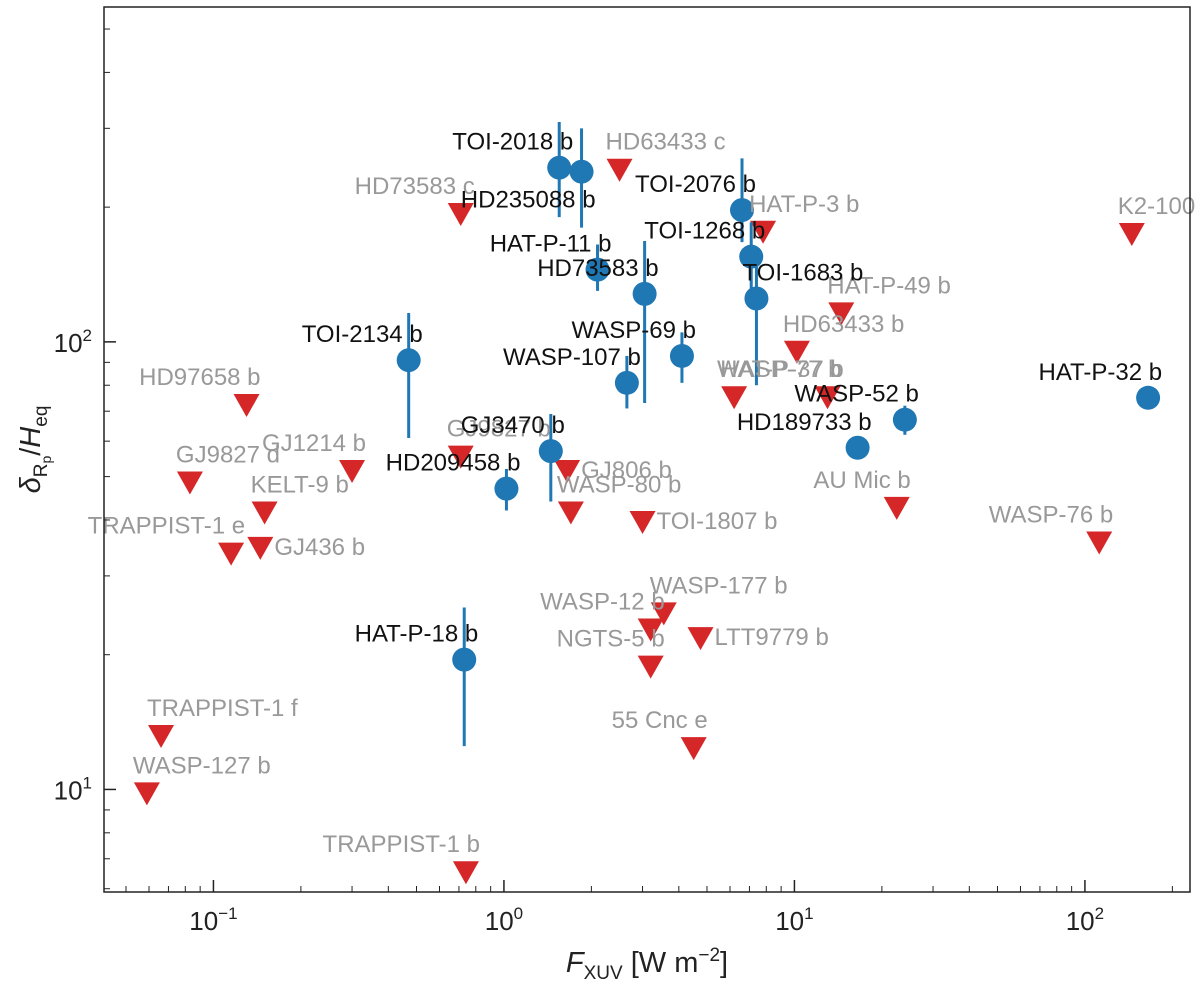 The image size is (1200, 984). What do you see at coordinates (704, 231) in the screenshot?
I see `detection-label-toi-1268-b: TOI-1268 b` at bounding box center [704, 231].